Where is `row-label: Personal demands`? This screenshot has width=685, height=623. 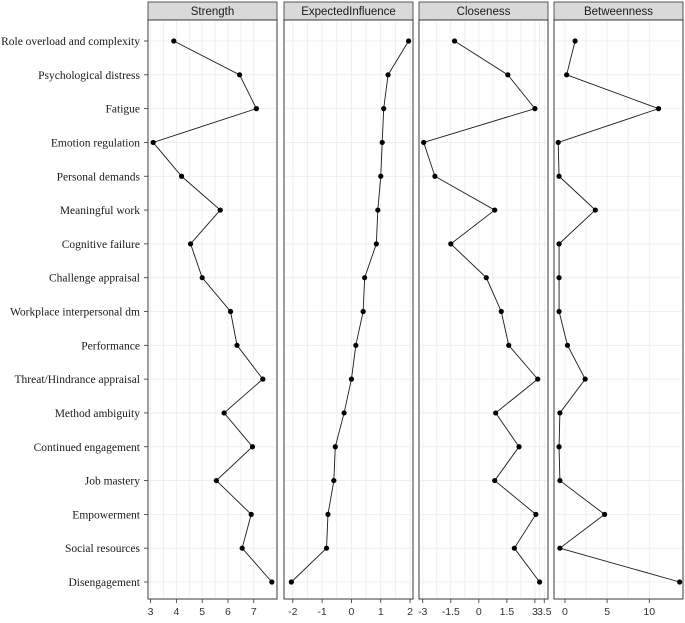 row-label: Personal demands is located at coordinates (99, 177).